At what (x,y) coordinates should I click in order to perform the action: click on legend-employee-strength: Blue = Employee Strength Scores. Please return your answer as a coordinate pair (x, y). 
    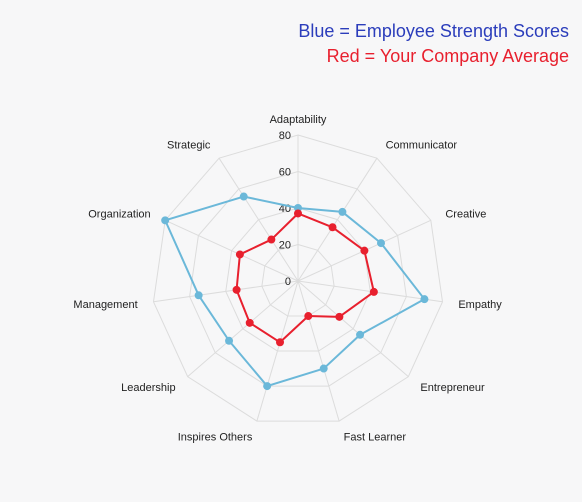
    Looking at the image, I should click on (433, 31).